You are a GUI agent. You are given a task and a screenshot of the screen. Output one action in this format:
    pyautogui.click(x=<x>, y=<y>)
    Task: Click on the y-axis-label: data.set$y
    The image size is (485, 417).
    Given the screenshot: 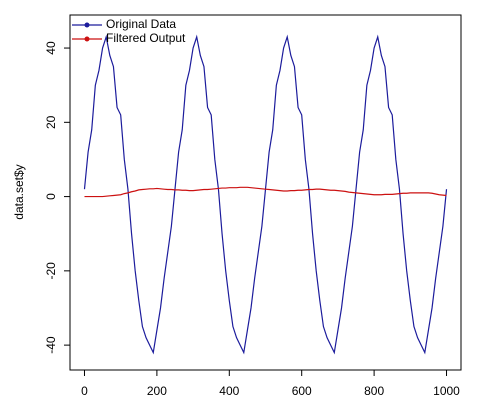 What is the action you would take?
    pyautogui.click(x=19, y=191)
    